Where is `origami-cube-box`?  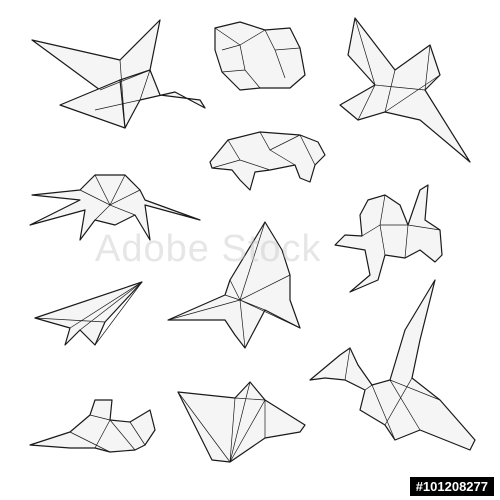
origami-cube-box is located at coordinates (260, 56).